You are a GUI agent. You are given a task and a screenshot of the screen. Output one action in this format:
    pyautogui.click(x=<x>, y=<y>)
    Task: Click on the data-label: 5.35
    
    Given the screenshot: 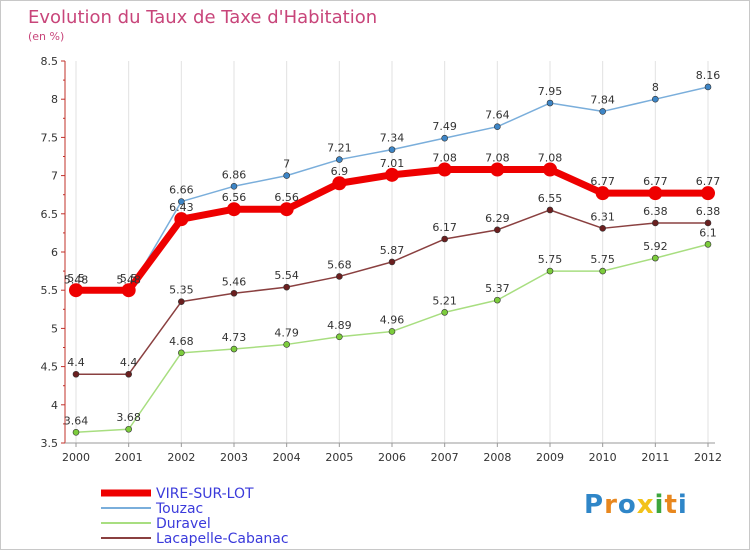 What is the action you would take?
    pyautogui.click(x=181, y=290)
    